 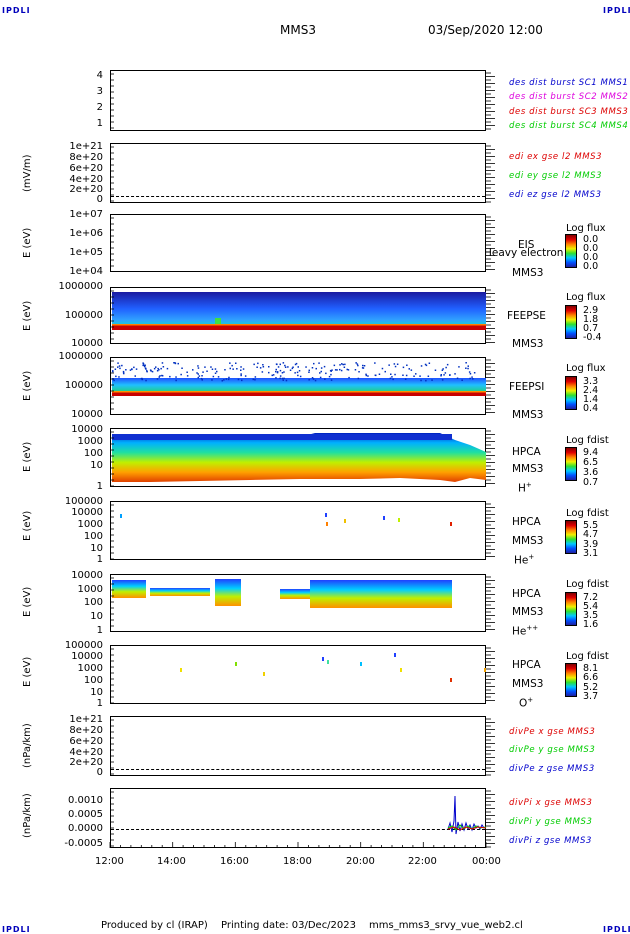 What do you see at coordinates (591, 615) in the screenshot?
I see `colorbar-value: 3.5` at bounding box center [591, 615].